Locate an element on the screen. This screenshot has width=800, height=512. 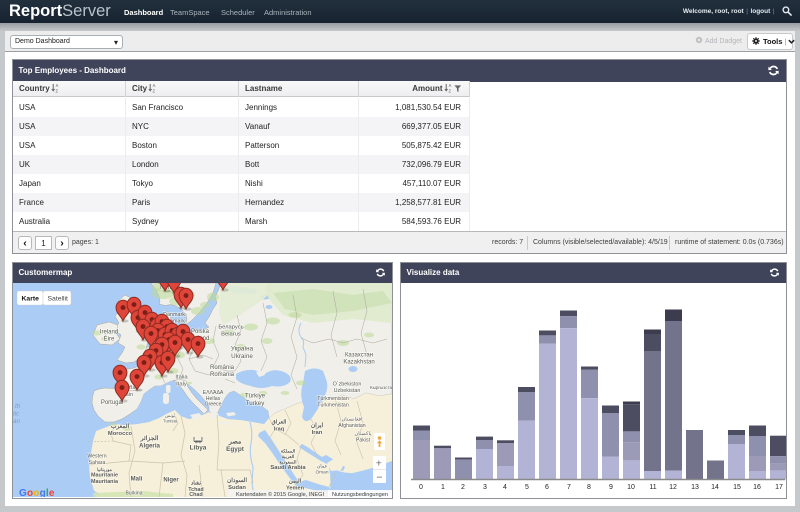
svg-text: Polska is located at coordinates (200, 332).